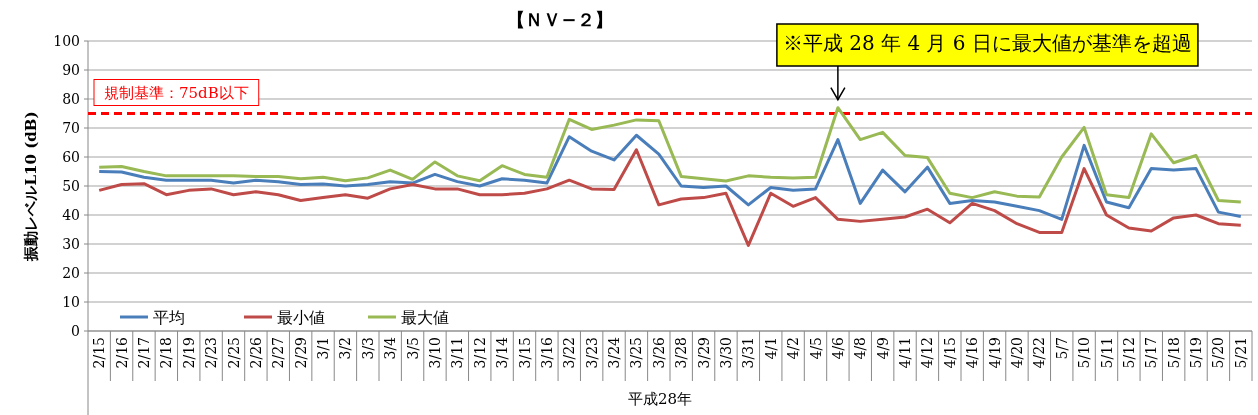 This screenshot has width=1258, height=415. I want to click on x-tick-label: 4/5, so click(815, 348).